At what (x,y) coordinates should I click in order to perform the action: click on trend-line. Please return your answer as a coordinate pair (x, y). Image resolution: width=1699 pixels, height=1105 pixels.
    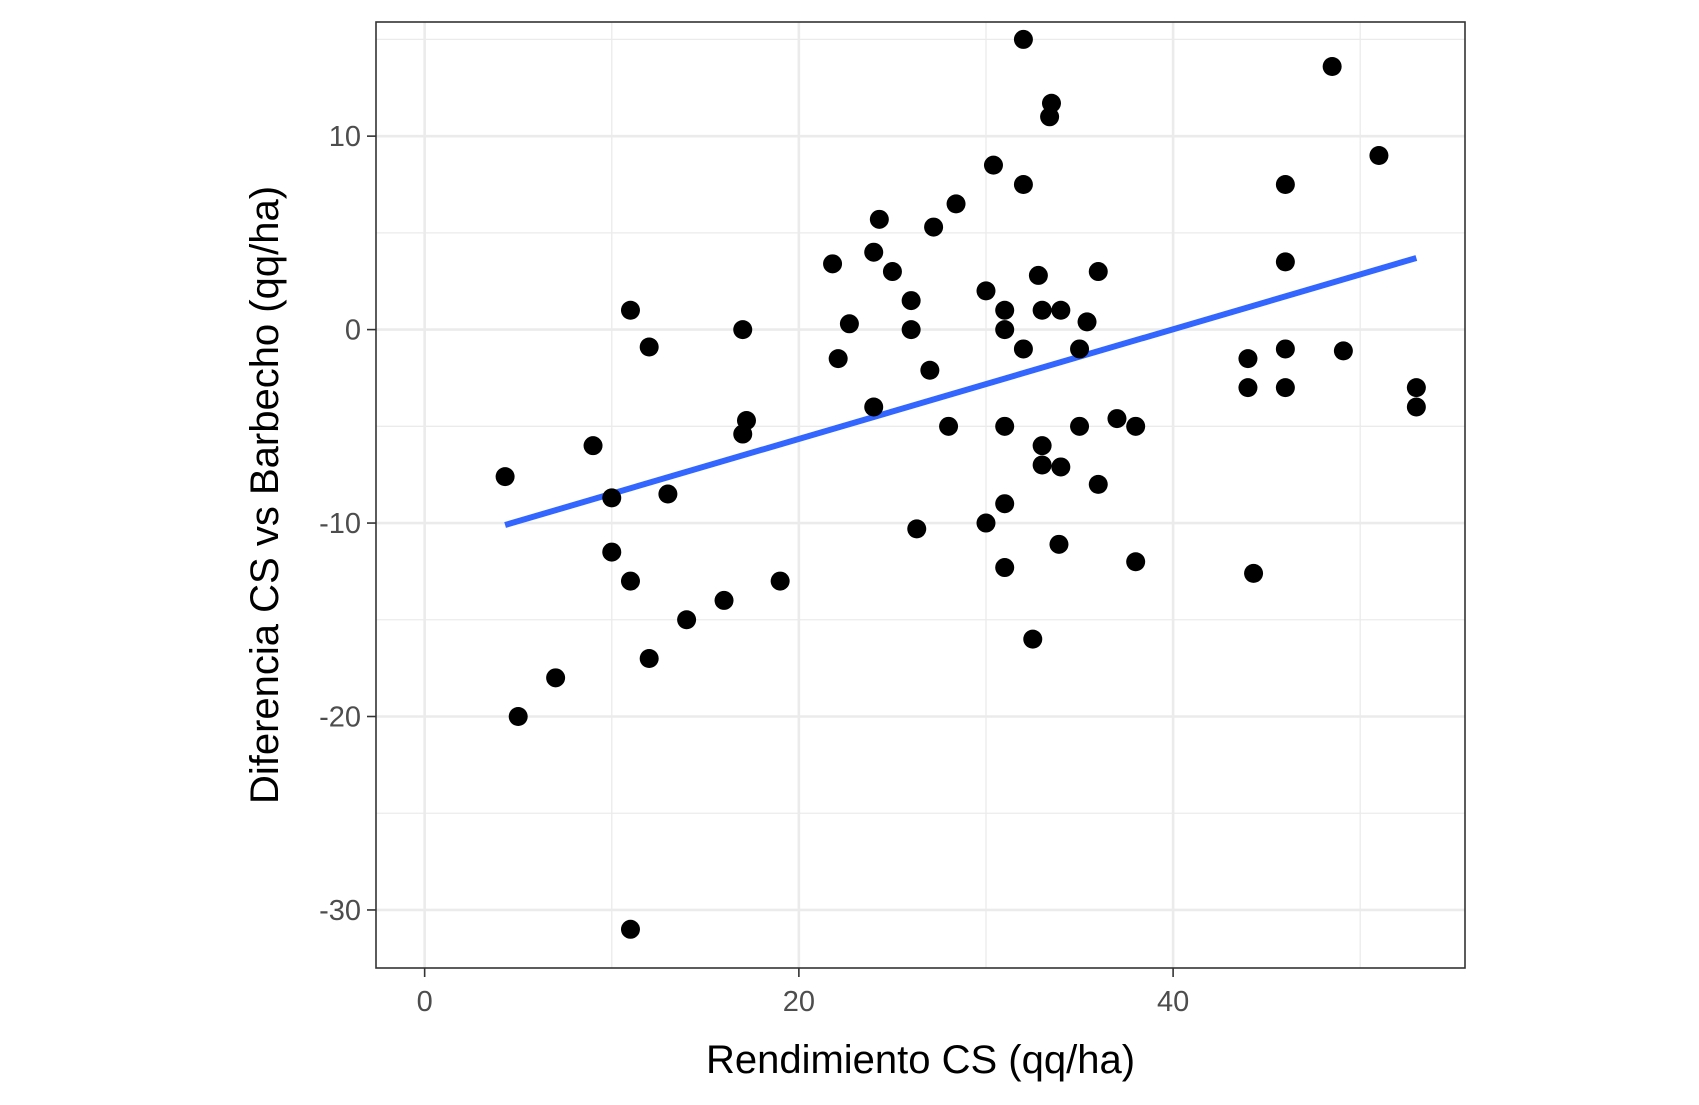
    Looking at the image, I should click on (961, 391).